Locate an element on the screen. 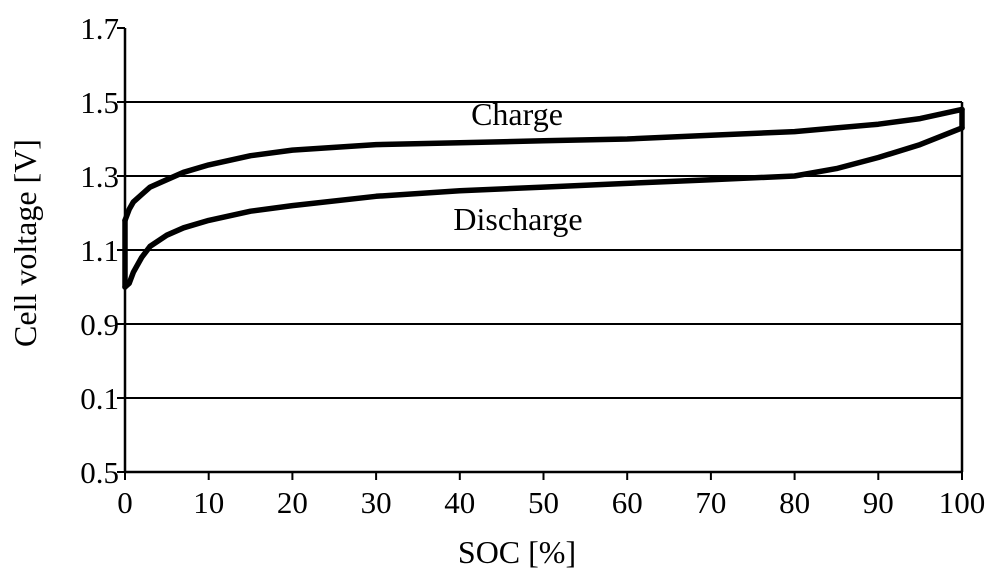 This screenshot has width=990, height=574. y-tick-label: 0.1 is located at coordinates (99, 398).